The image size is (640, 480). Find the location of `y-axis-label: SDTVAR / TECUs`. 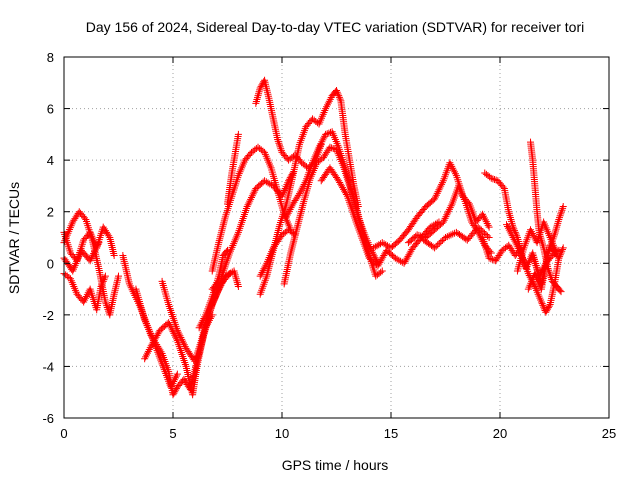

y-axis-label: SDTVAR / TECUs is located at coordinates (14, 238).